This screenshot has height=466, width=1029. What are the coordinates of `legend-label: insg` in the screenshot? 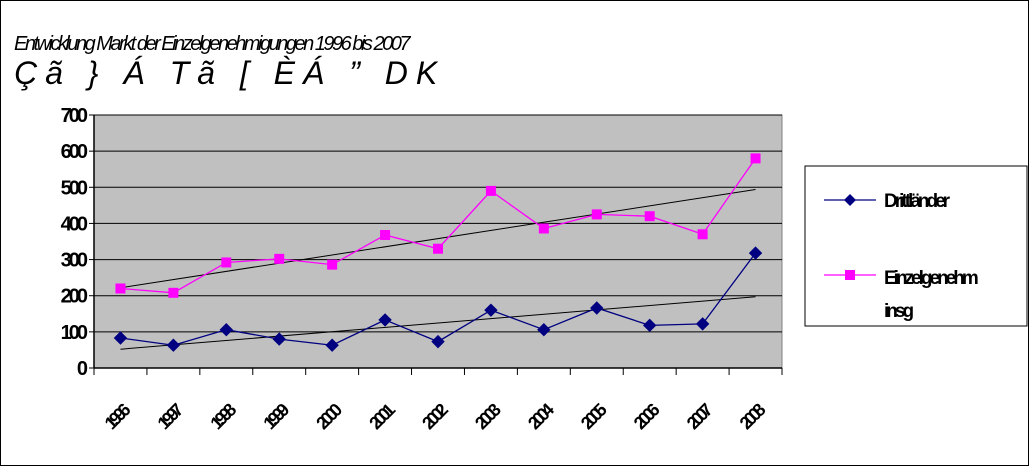 It's located at (898, 311).